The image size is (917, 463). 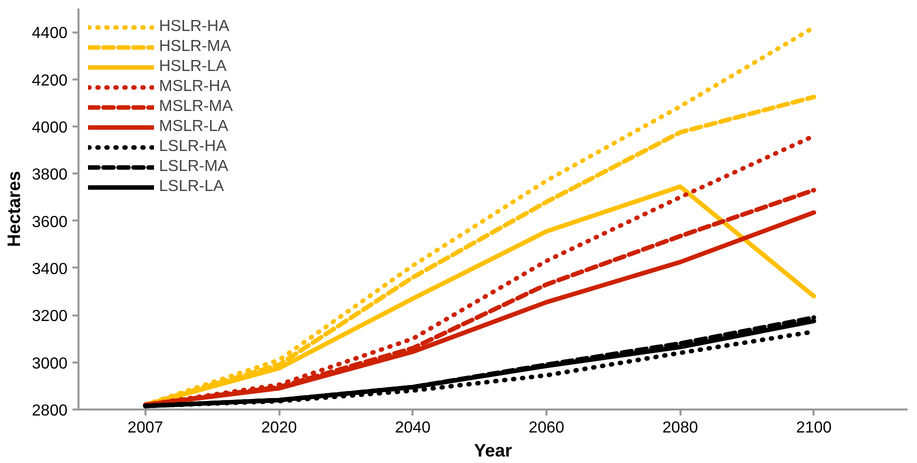 What do you see at coordinates (193, 127) in the screenshot?
I see `legend-label: MSLR-LA` at bounding box center [193, 127].